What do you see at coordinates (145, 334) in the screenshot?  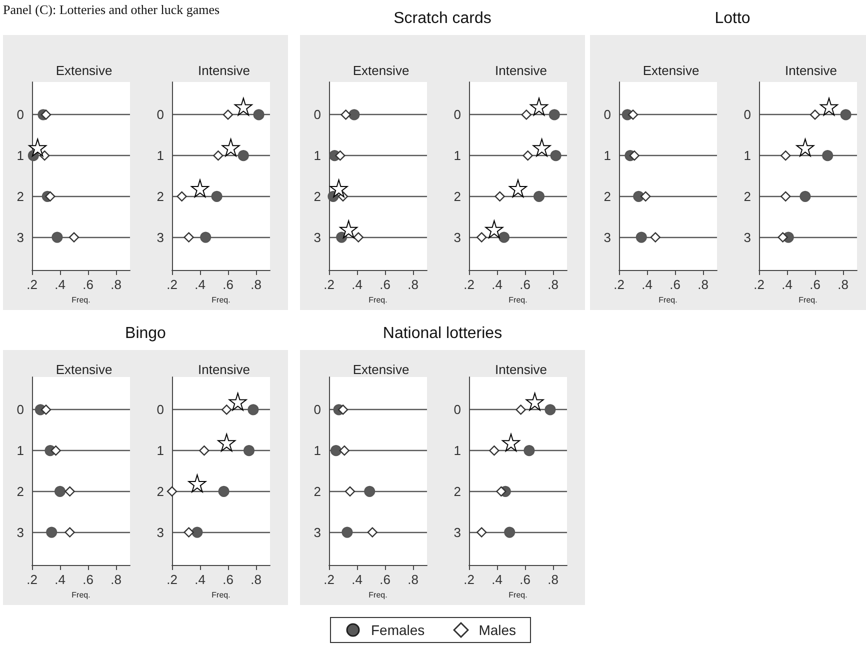 I see `chart-title: Bingo` at bounding box center [145, 334].